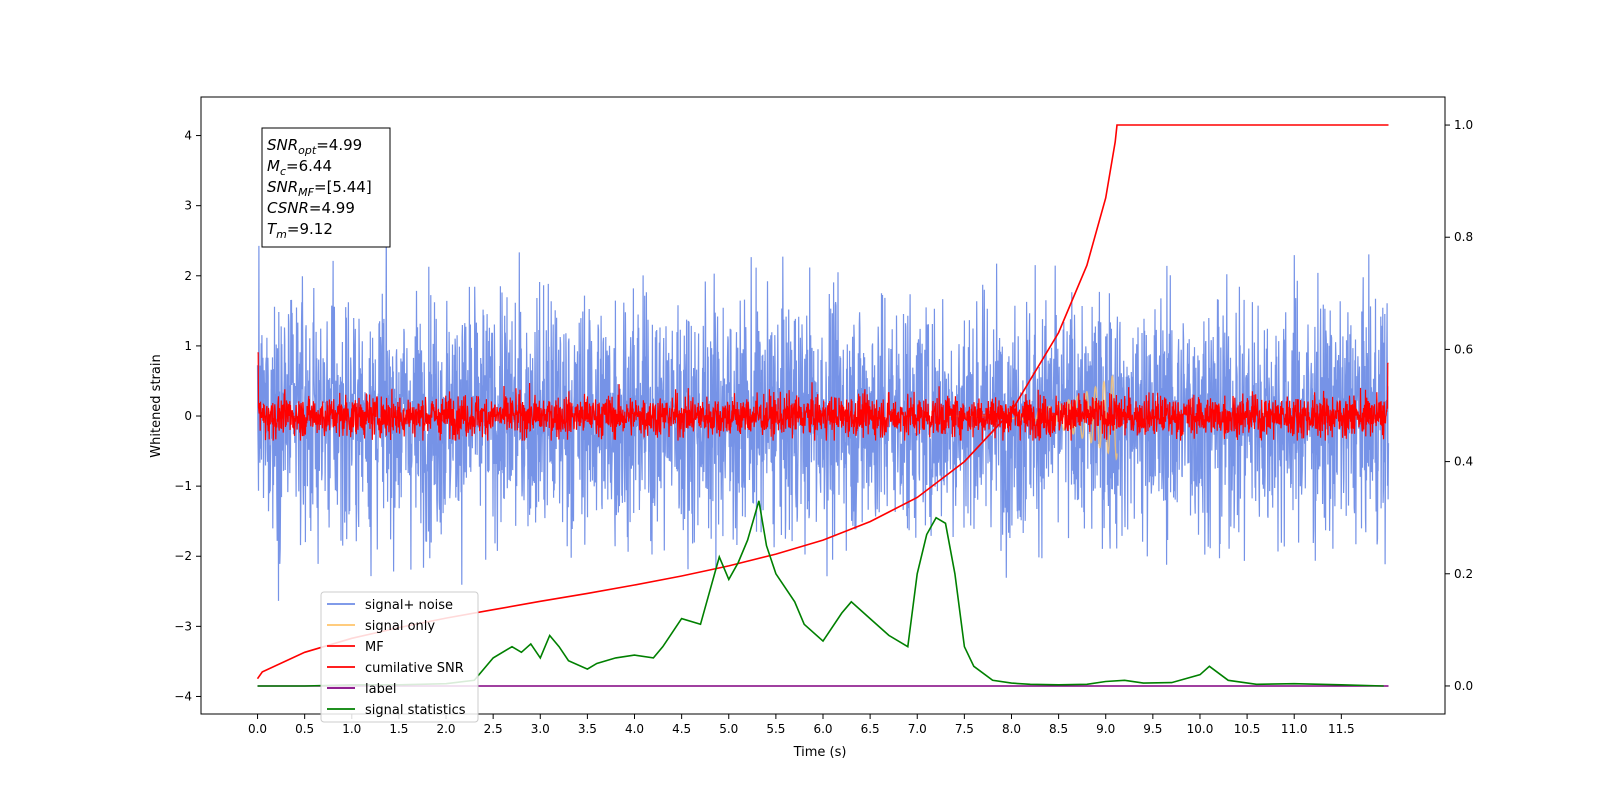 Image resolution: width=1600 pixels, height=800 pixels. Describe the element at coordinates (964, 729) in the screenshot. I see `x-tick-label: 7.5` at that location.